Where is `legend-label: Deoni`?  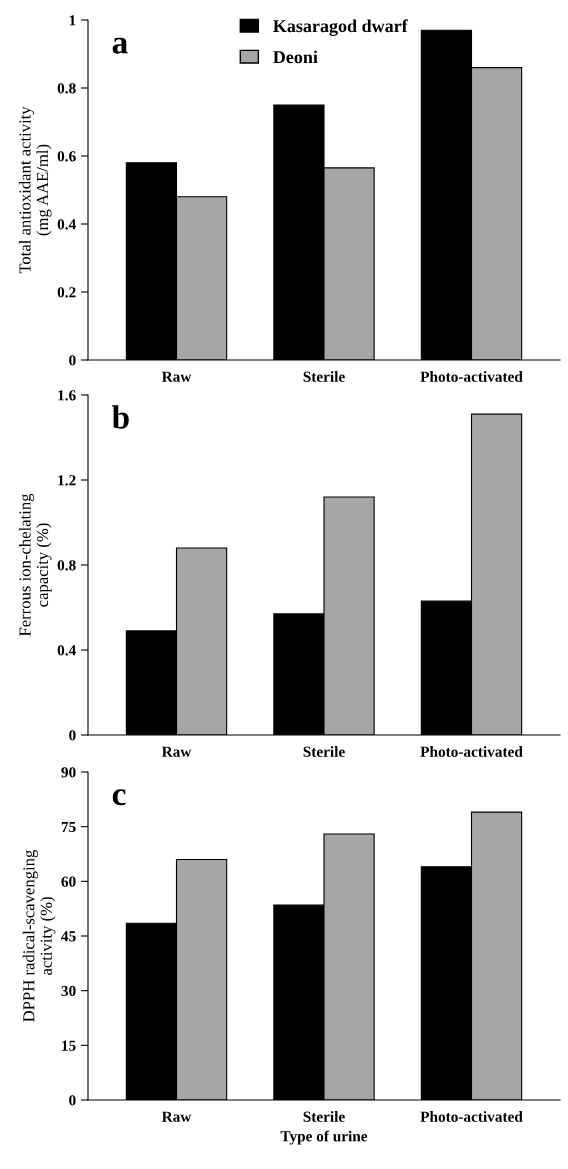 legend-label: Deoni is located at coordinates (295, 57).